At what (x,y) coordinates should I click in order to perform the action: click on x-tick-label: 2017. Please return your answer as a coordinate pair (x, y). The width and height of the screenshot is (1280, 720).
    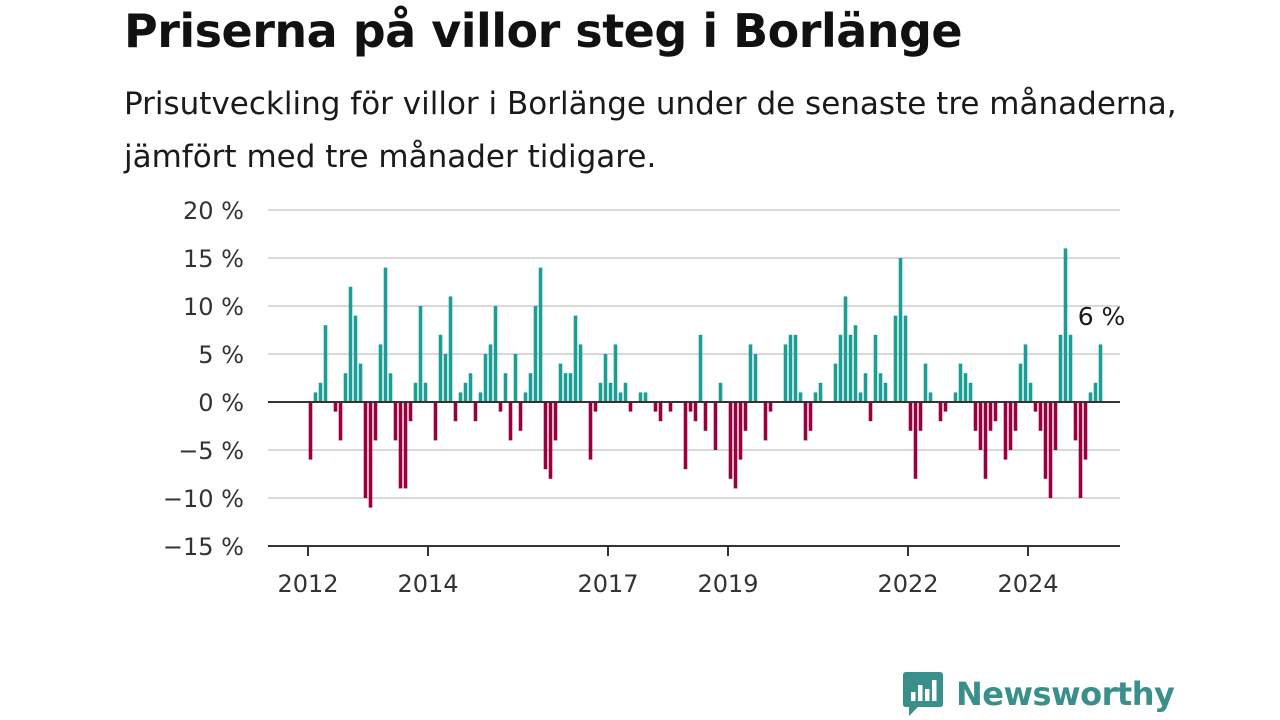
    Looking at the image, I should click on (607, 584).